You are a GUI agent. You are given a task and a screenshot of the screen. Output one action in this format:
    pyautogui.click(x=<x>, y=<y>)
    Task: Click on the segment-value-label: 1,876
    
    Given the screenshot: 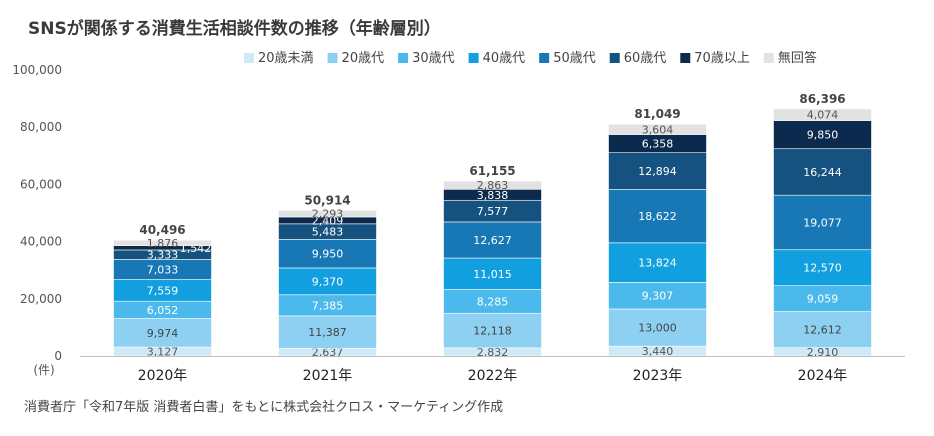 What is the action you would take?
    pyautogui.click(x=163, y=243)
    